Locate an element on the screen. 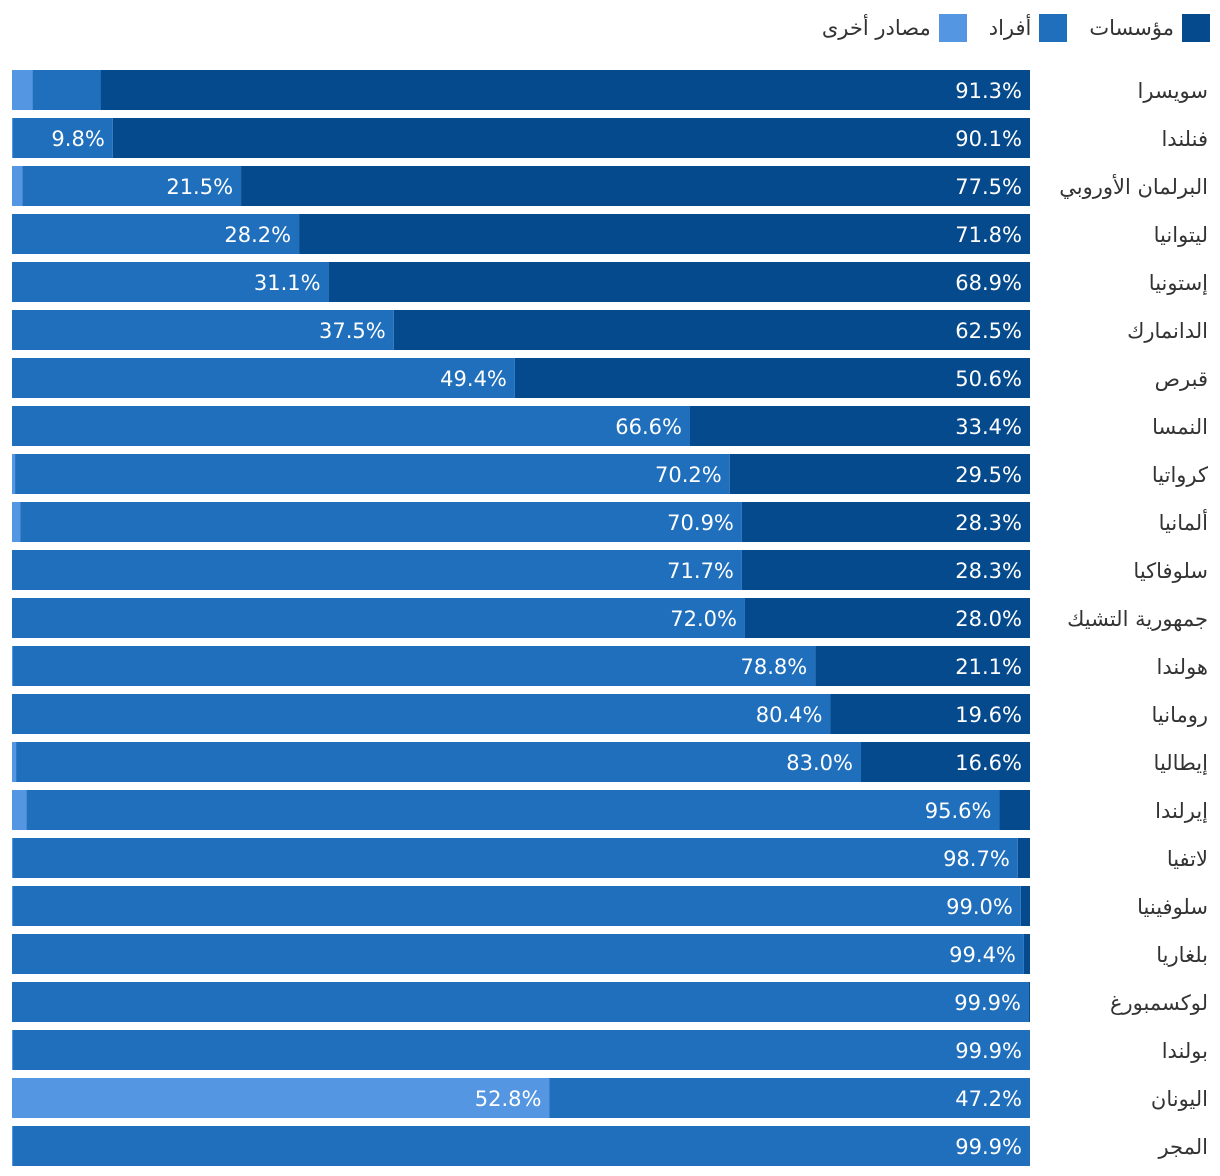 This screenshot has width=1220, height=1176. data-label: 50.6% is located at coordinates (988, 379).